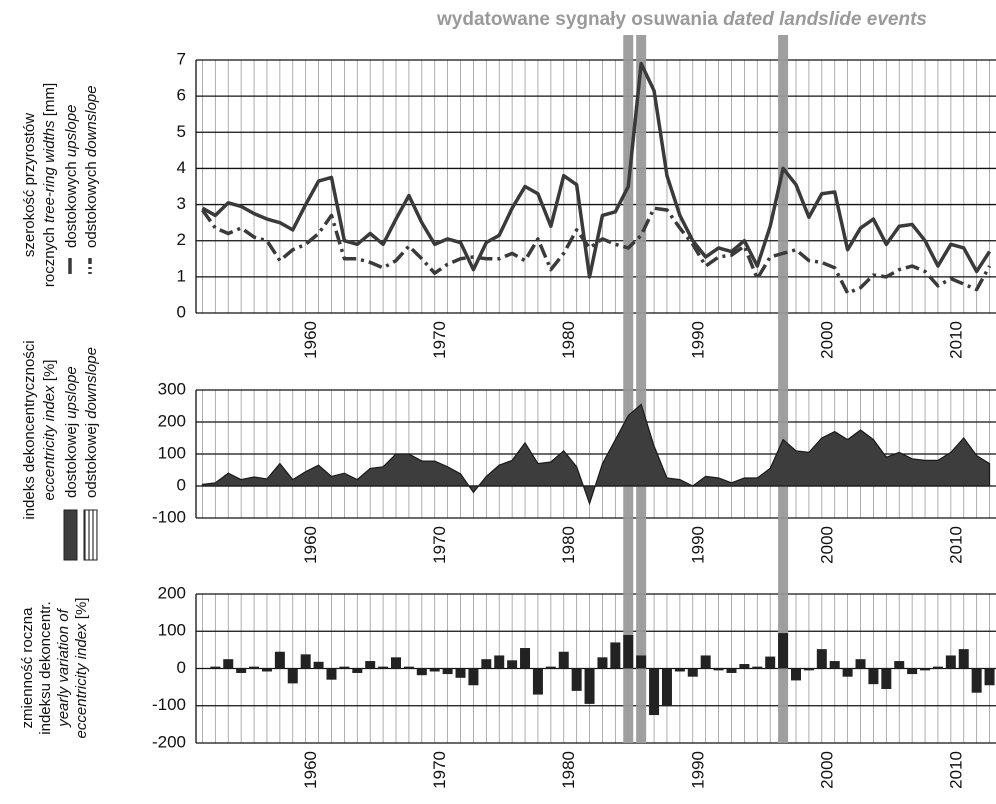  What do you see at coordinates (181, 95) in the screenshot?
I see `y-tick-label: 6` at bounding box center [181, 95].